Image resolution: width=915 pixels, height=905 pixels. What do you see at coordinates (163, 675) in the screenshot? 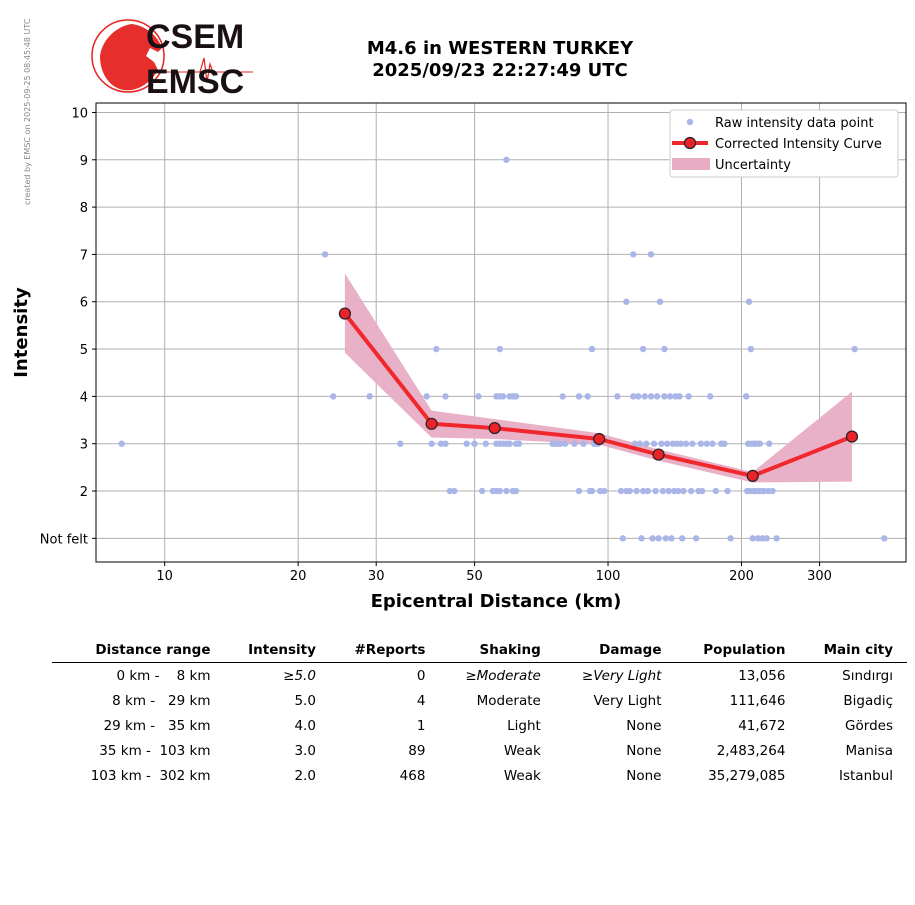
I see `cell-range: 0 km - 8 km` at bounding box center [163, 675].